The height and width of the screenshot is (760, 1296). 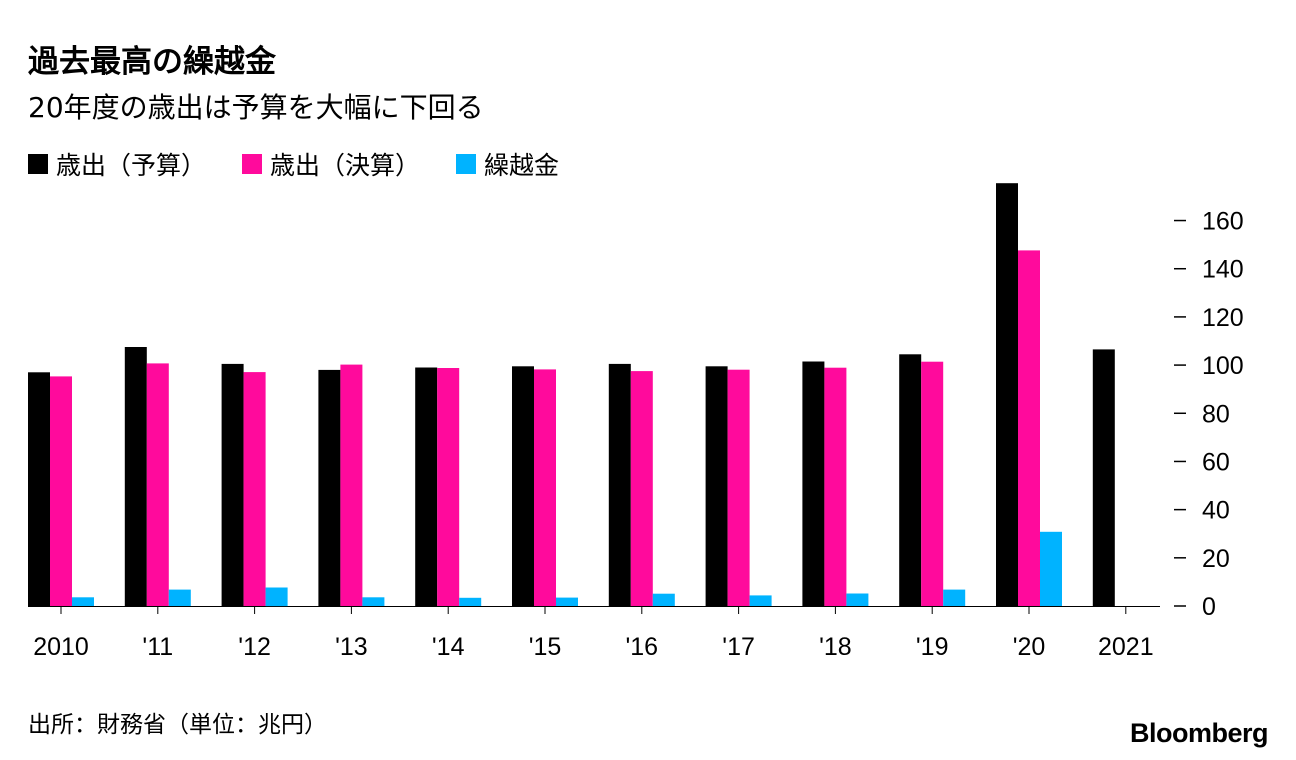 I want to click on x-tick-label-4: '14, so click(x=448, y=647).